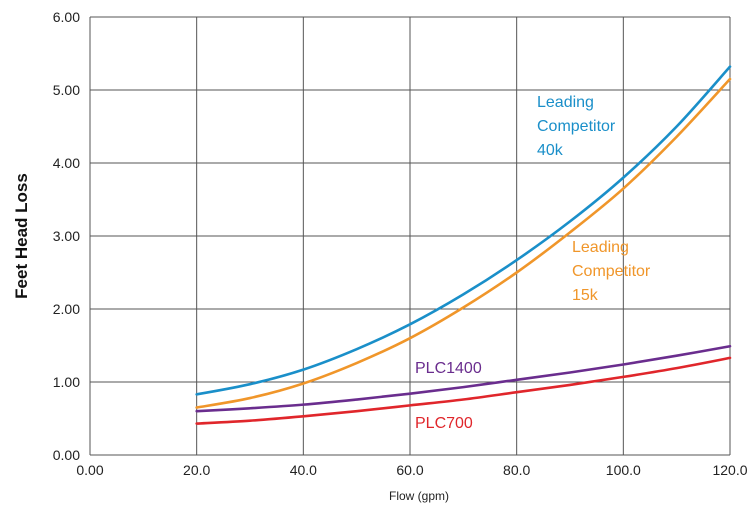  I want to click on series-label-line: PLC700, so click(444, 423).